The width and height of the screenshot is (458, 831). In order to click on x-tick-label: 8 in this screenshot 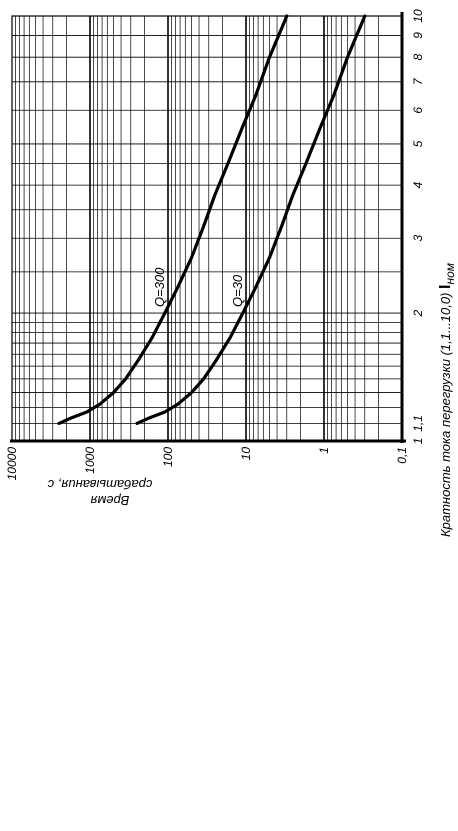, I will do `click(418, 57)`.